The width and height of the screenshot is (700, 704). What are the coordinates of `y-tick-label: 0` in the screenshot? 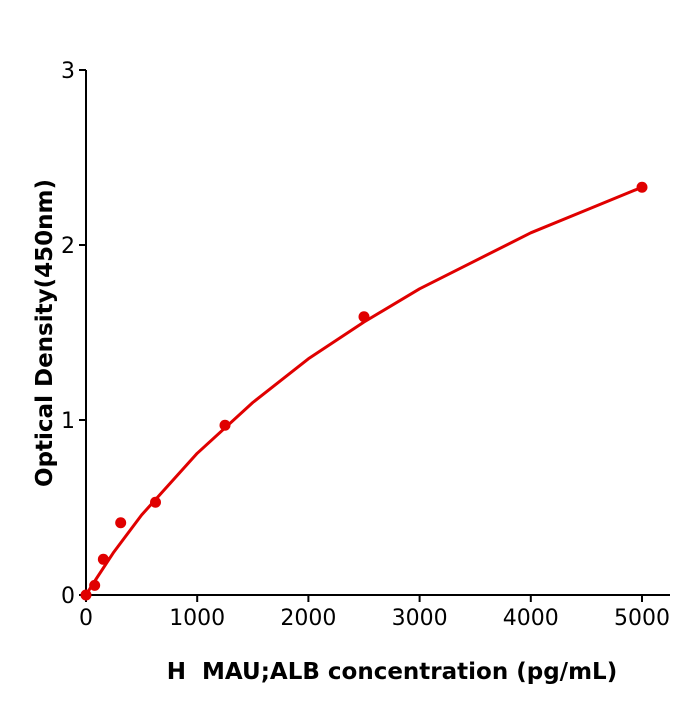 It's located at (68, 596).